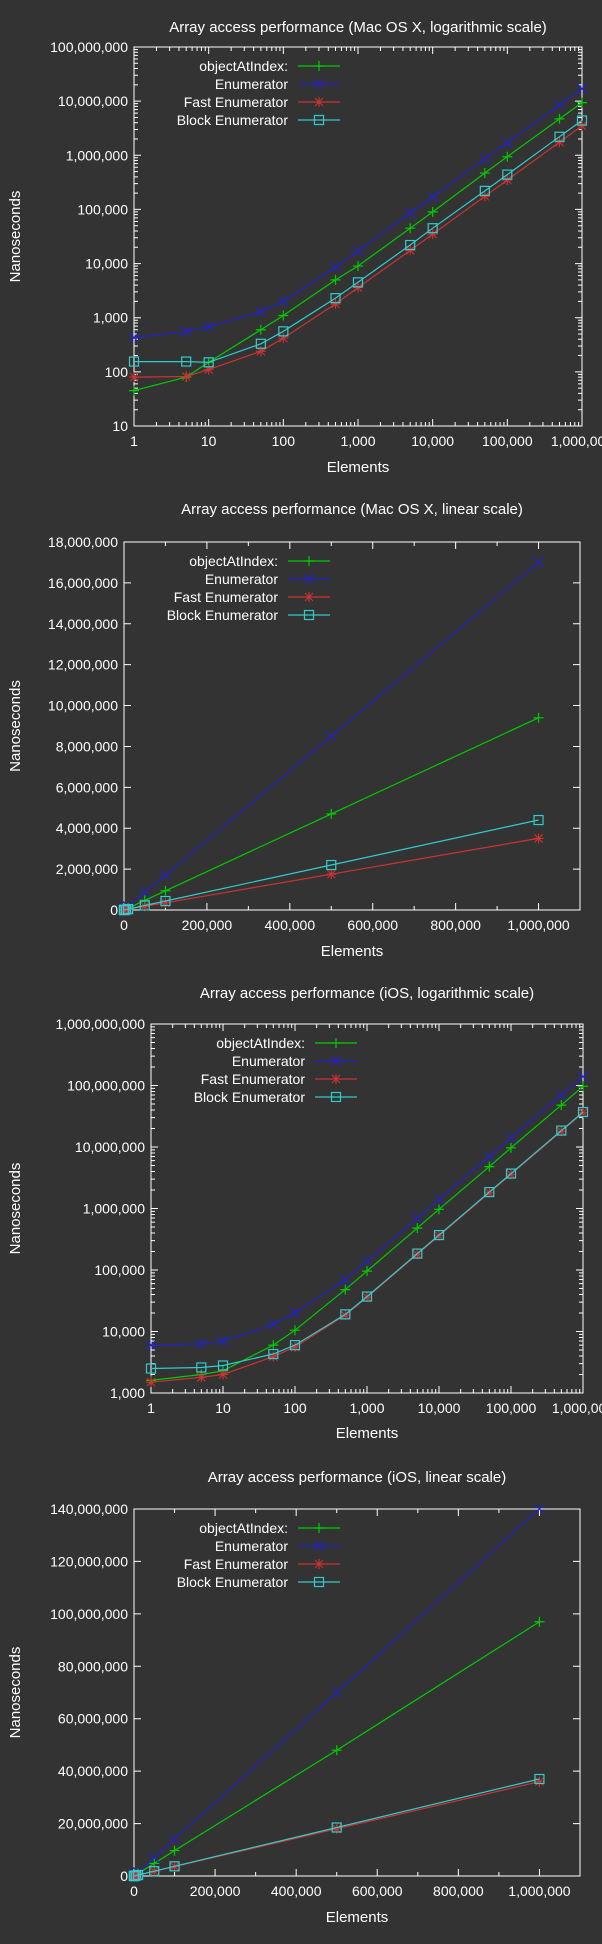 This screenshot has width=602, height=1944. I want to click on x-tick-label: 1, so click(134, 441).